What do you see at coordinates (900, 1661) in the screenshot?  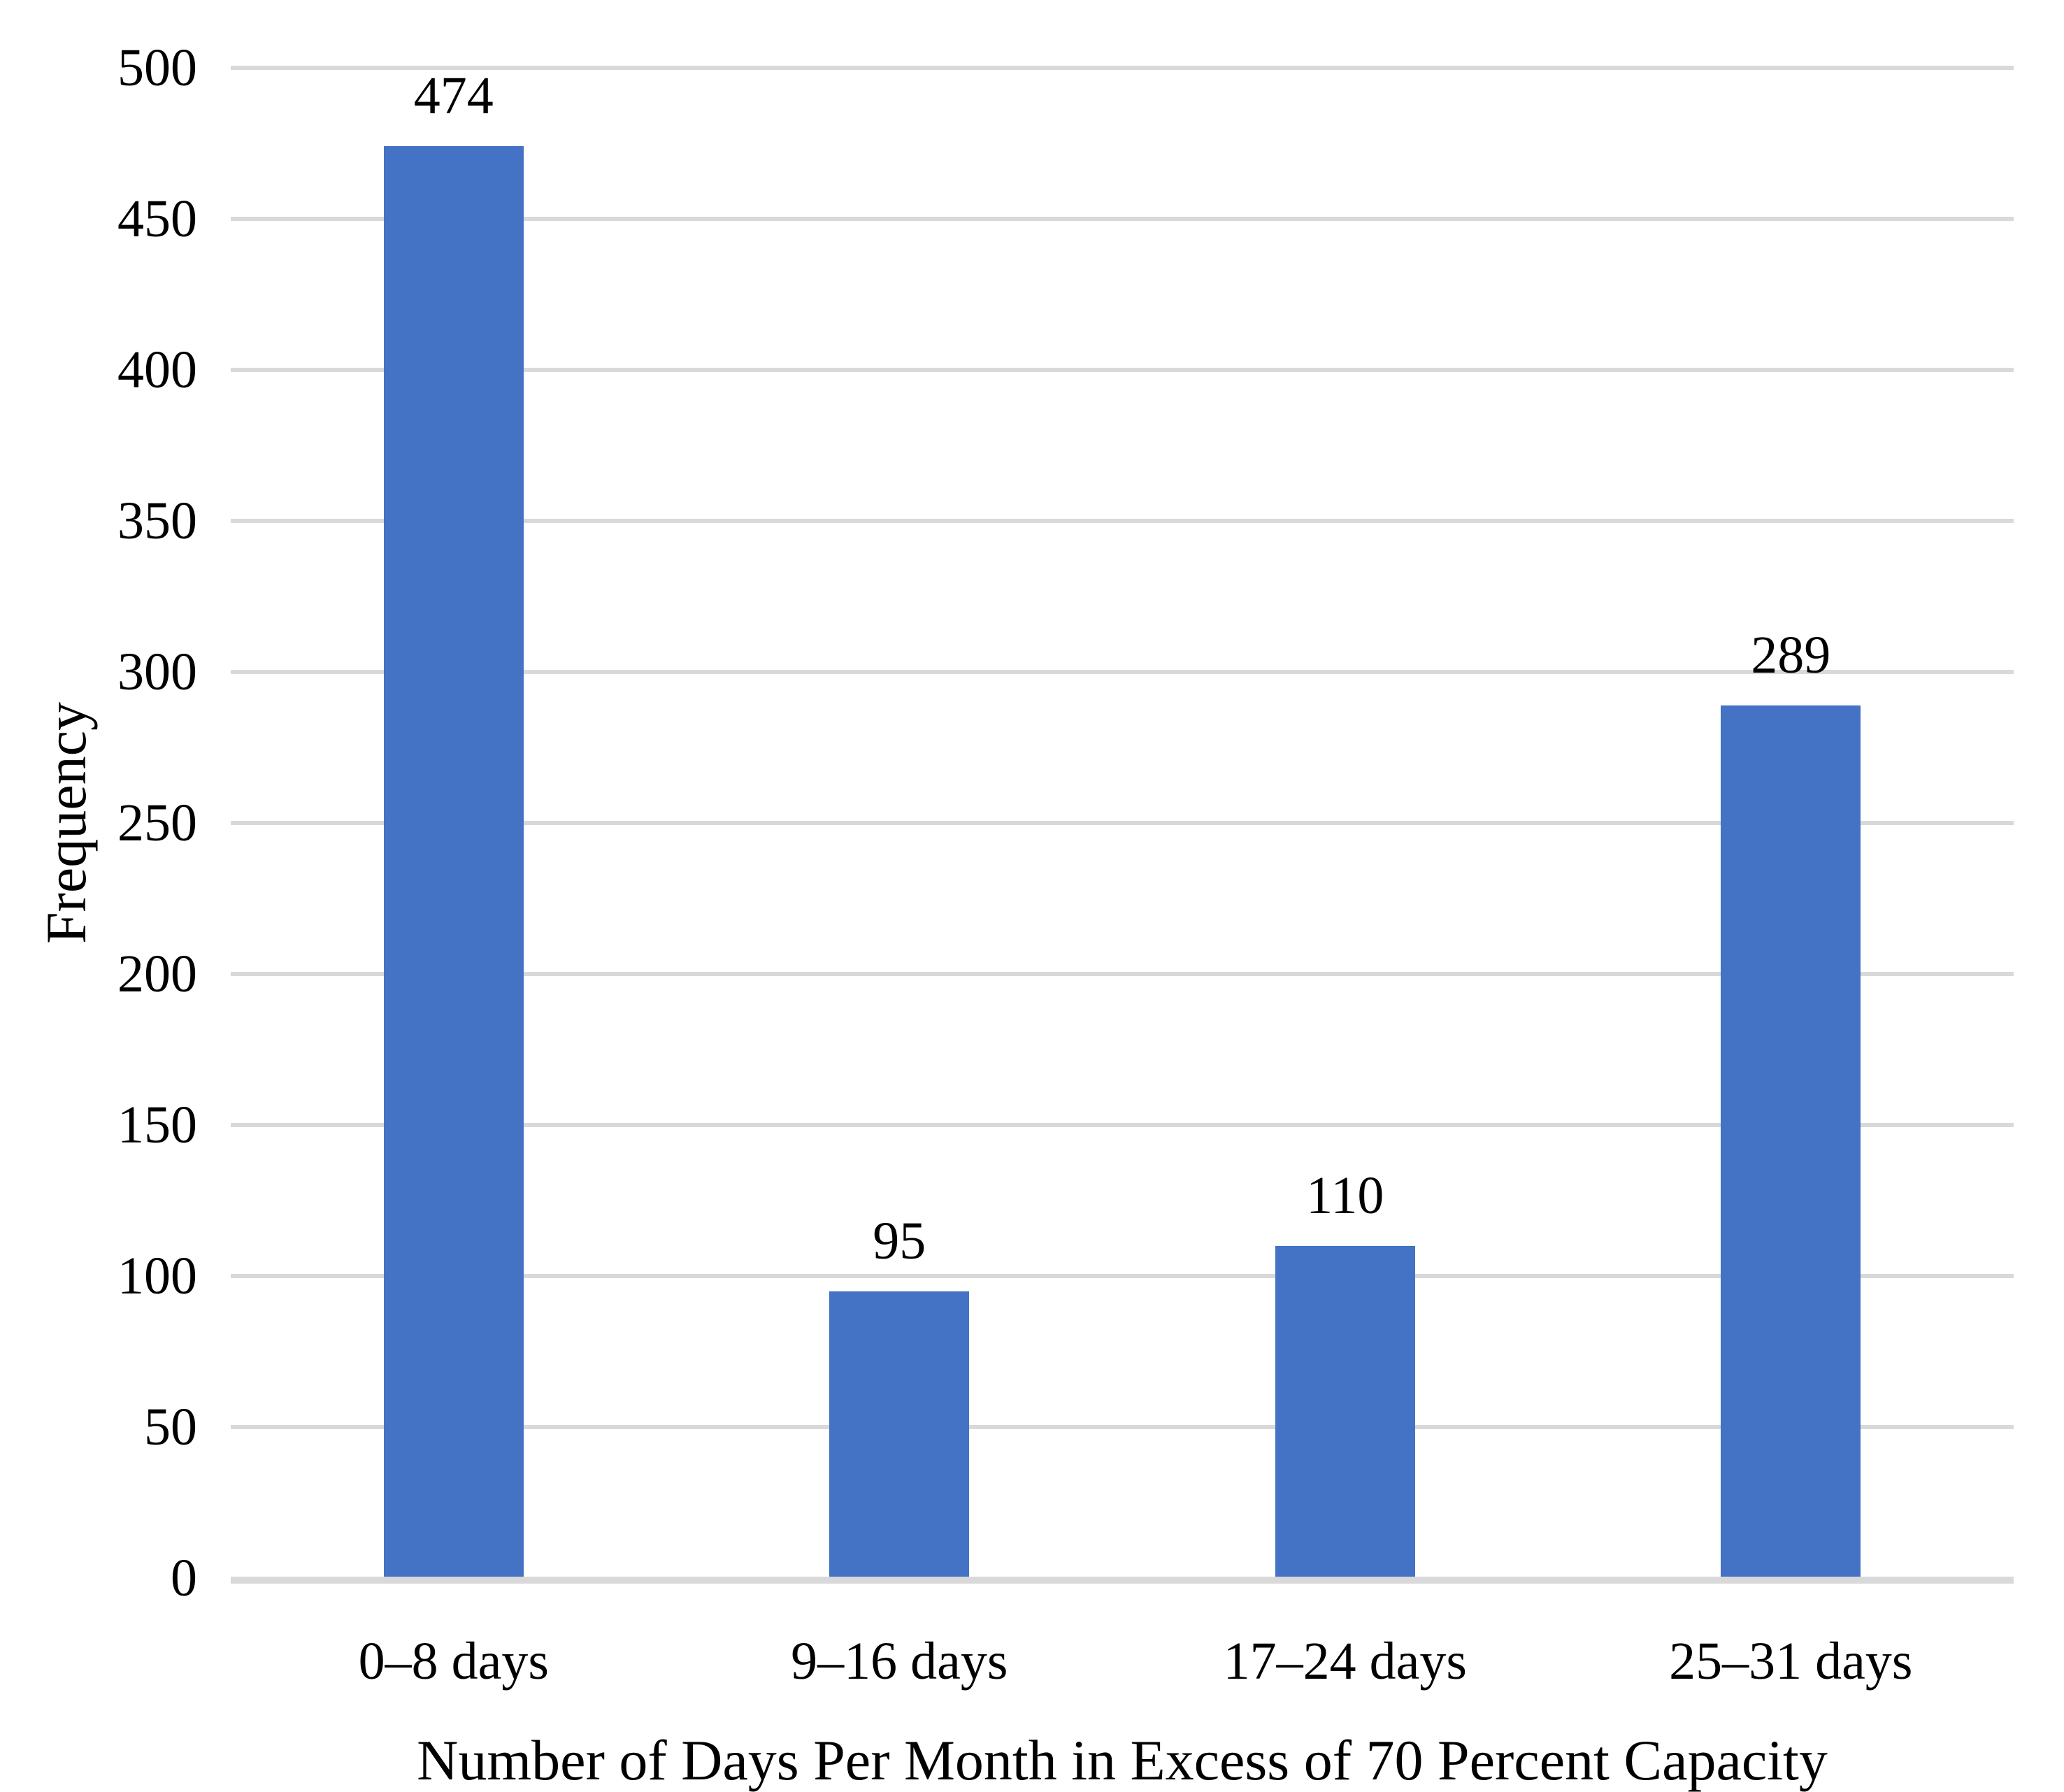 I see `x-tick-label: 9–16 days` at bounding box center [900, 1661].